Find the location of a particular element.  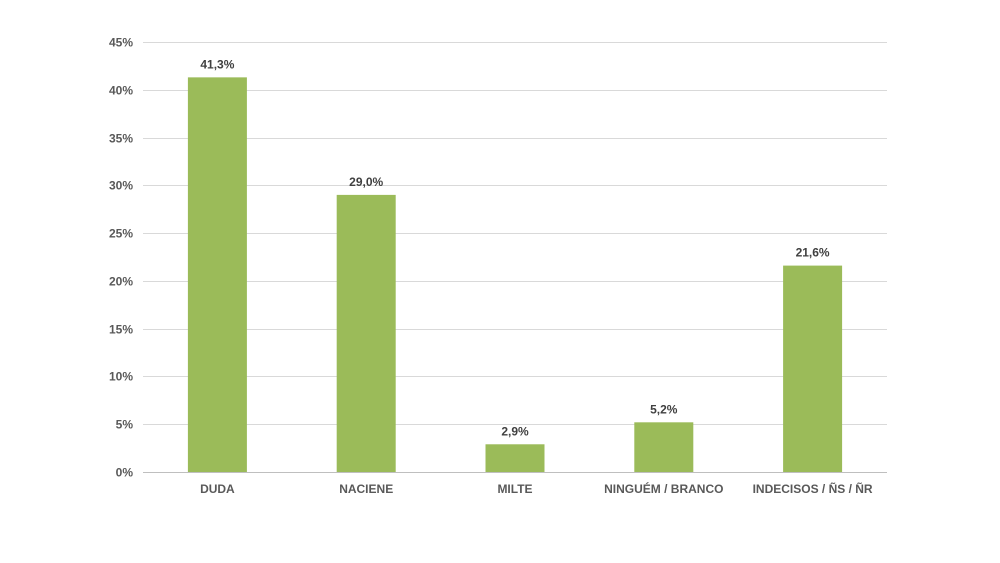

data-label: 2,9% is located at coordinates (515, 431).